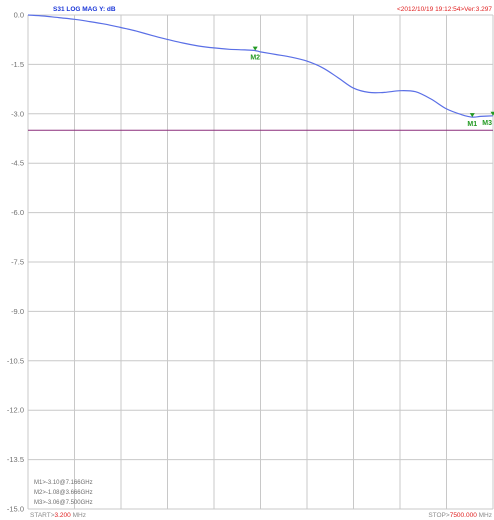  I want to click on marker-m1-point, so click(472, 115).